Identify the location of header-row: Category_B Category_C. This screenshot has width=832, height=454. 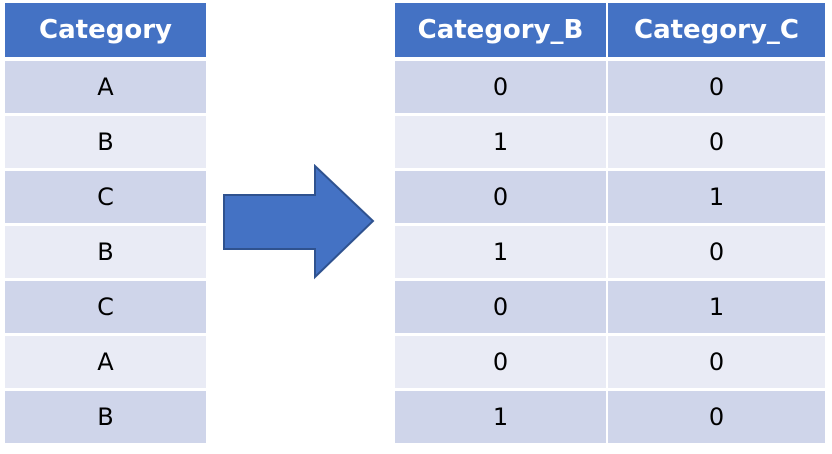
(610, 32).